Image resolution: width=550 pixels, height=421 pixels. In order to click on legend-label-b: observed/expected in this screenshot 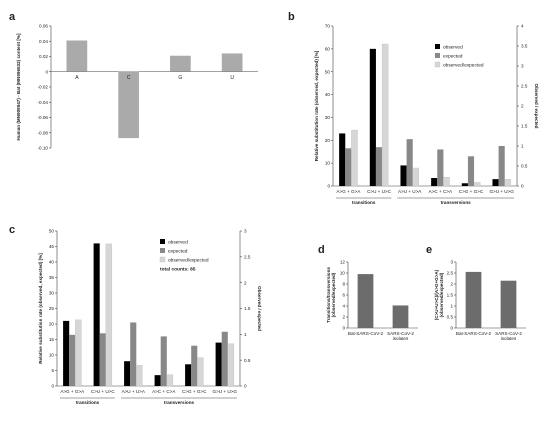, I will do `click(463, 66)`.